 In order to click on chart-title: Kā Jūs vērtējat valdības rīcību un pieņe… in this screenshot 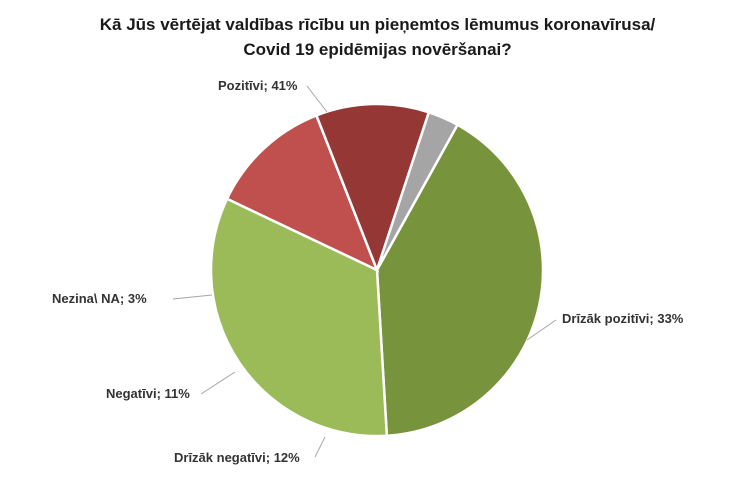, I will do `click(377, 37)`.